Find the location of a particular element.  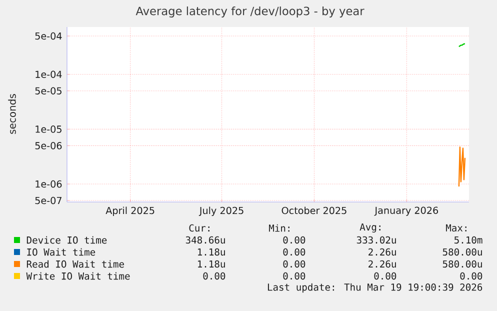

text: 5.10m is located at coordinates (468, 240).